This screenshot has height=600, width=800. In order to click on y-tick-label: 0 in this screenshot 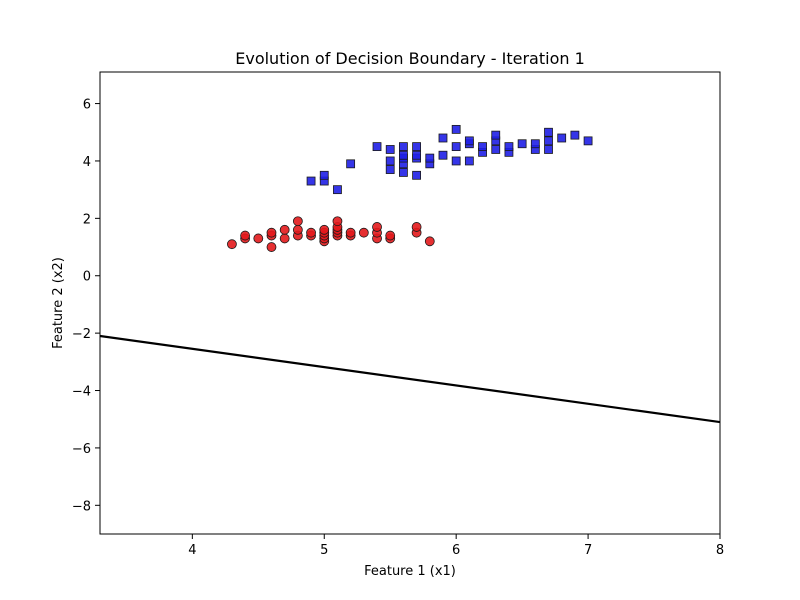, I will do `click(87, 277)`.